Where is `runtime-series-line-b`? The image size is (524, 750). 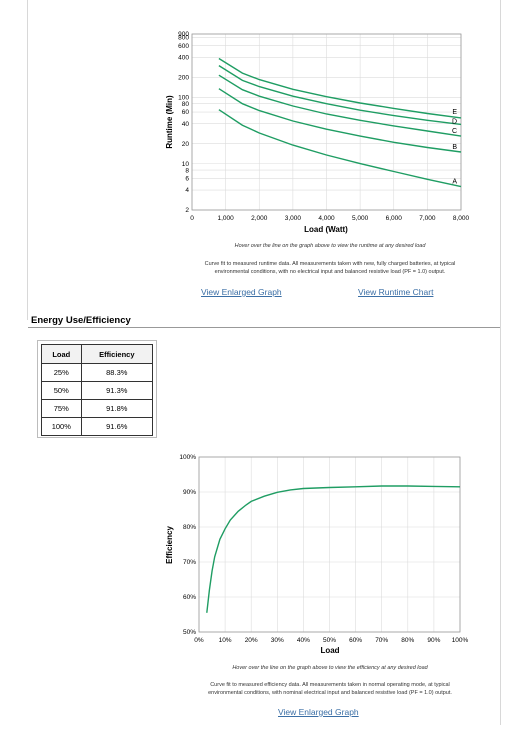 runtime-series-line-b is located at coordinates (340, 120).